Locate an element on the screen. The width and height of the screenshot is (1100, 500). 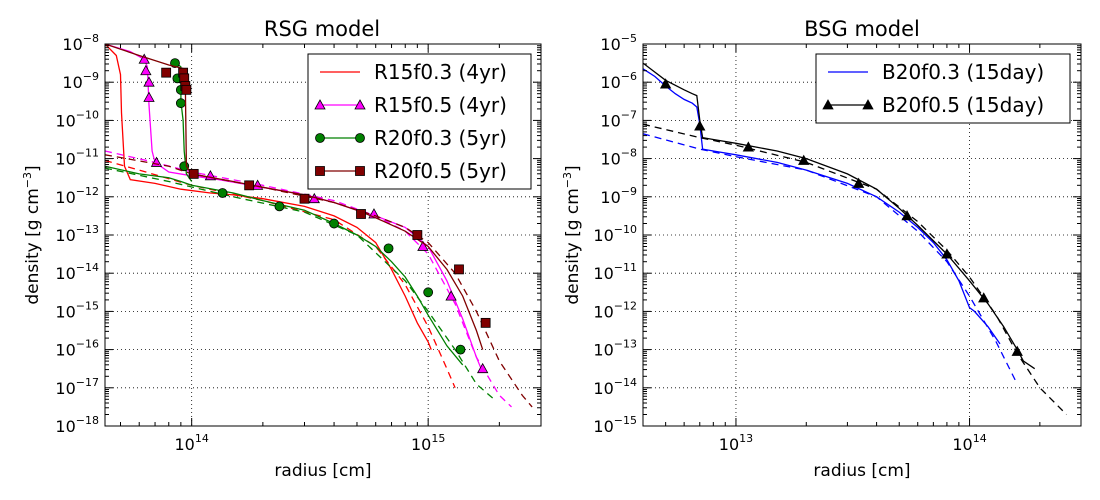
bsg-ylabel-close: ] is located at coordinates (573, 168).